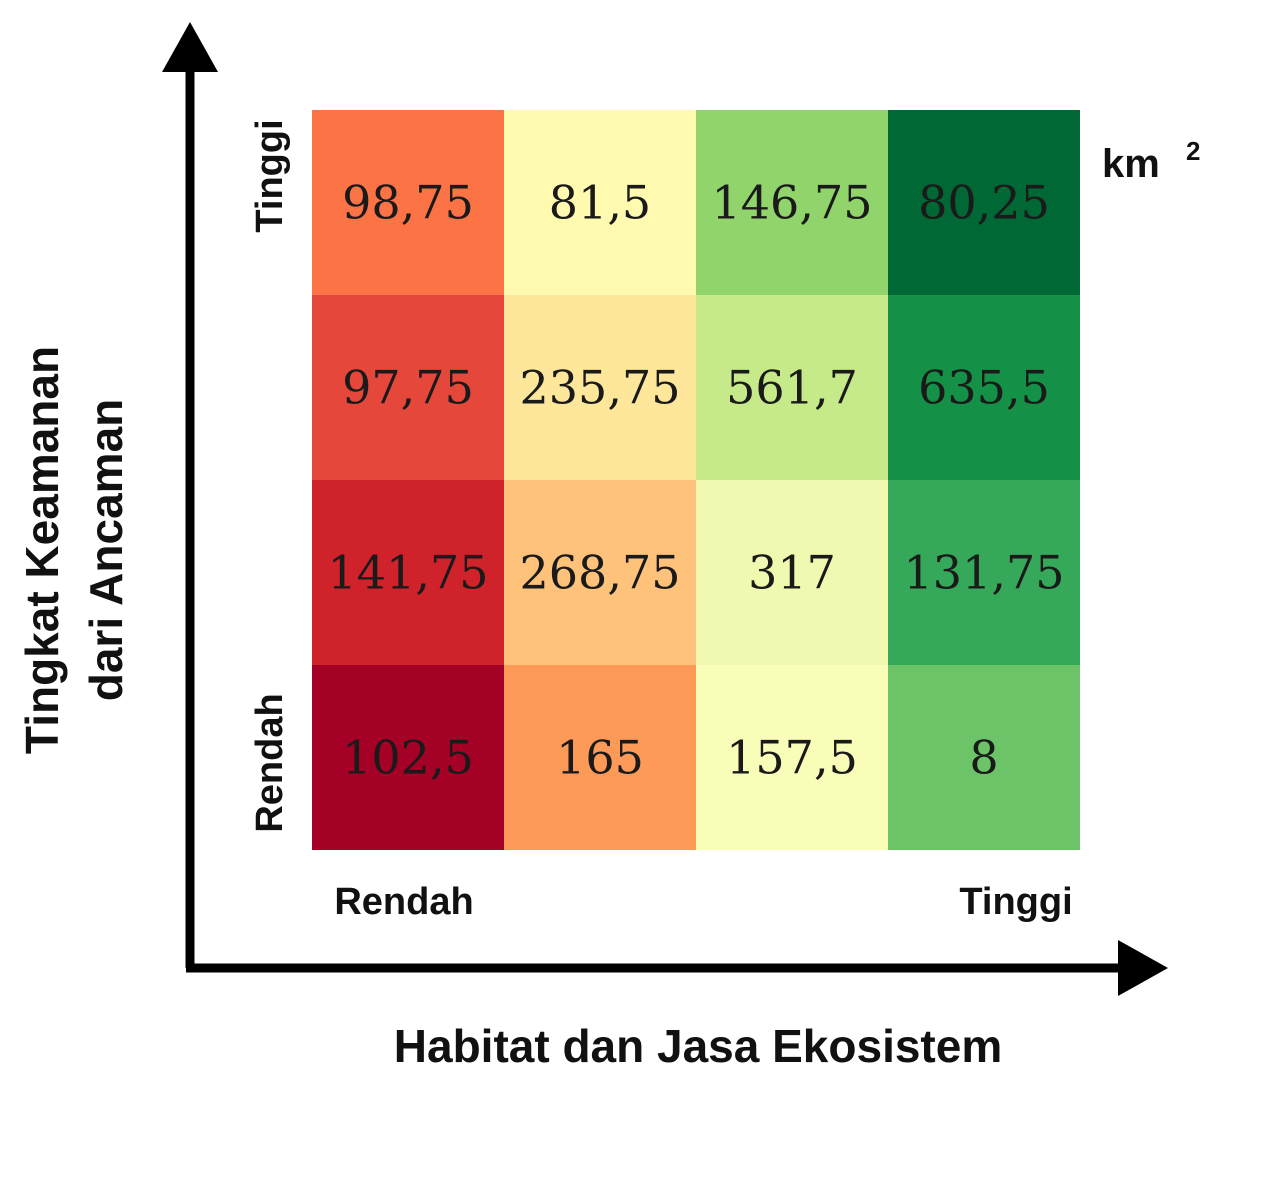 This screenshot has width=1282, height=1180. I want to click on heatmap-cell-r1-c0, so click(408, 387).